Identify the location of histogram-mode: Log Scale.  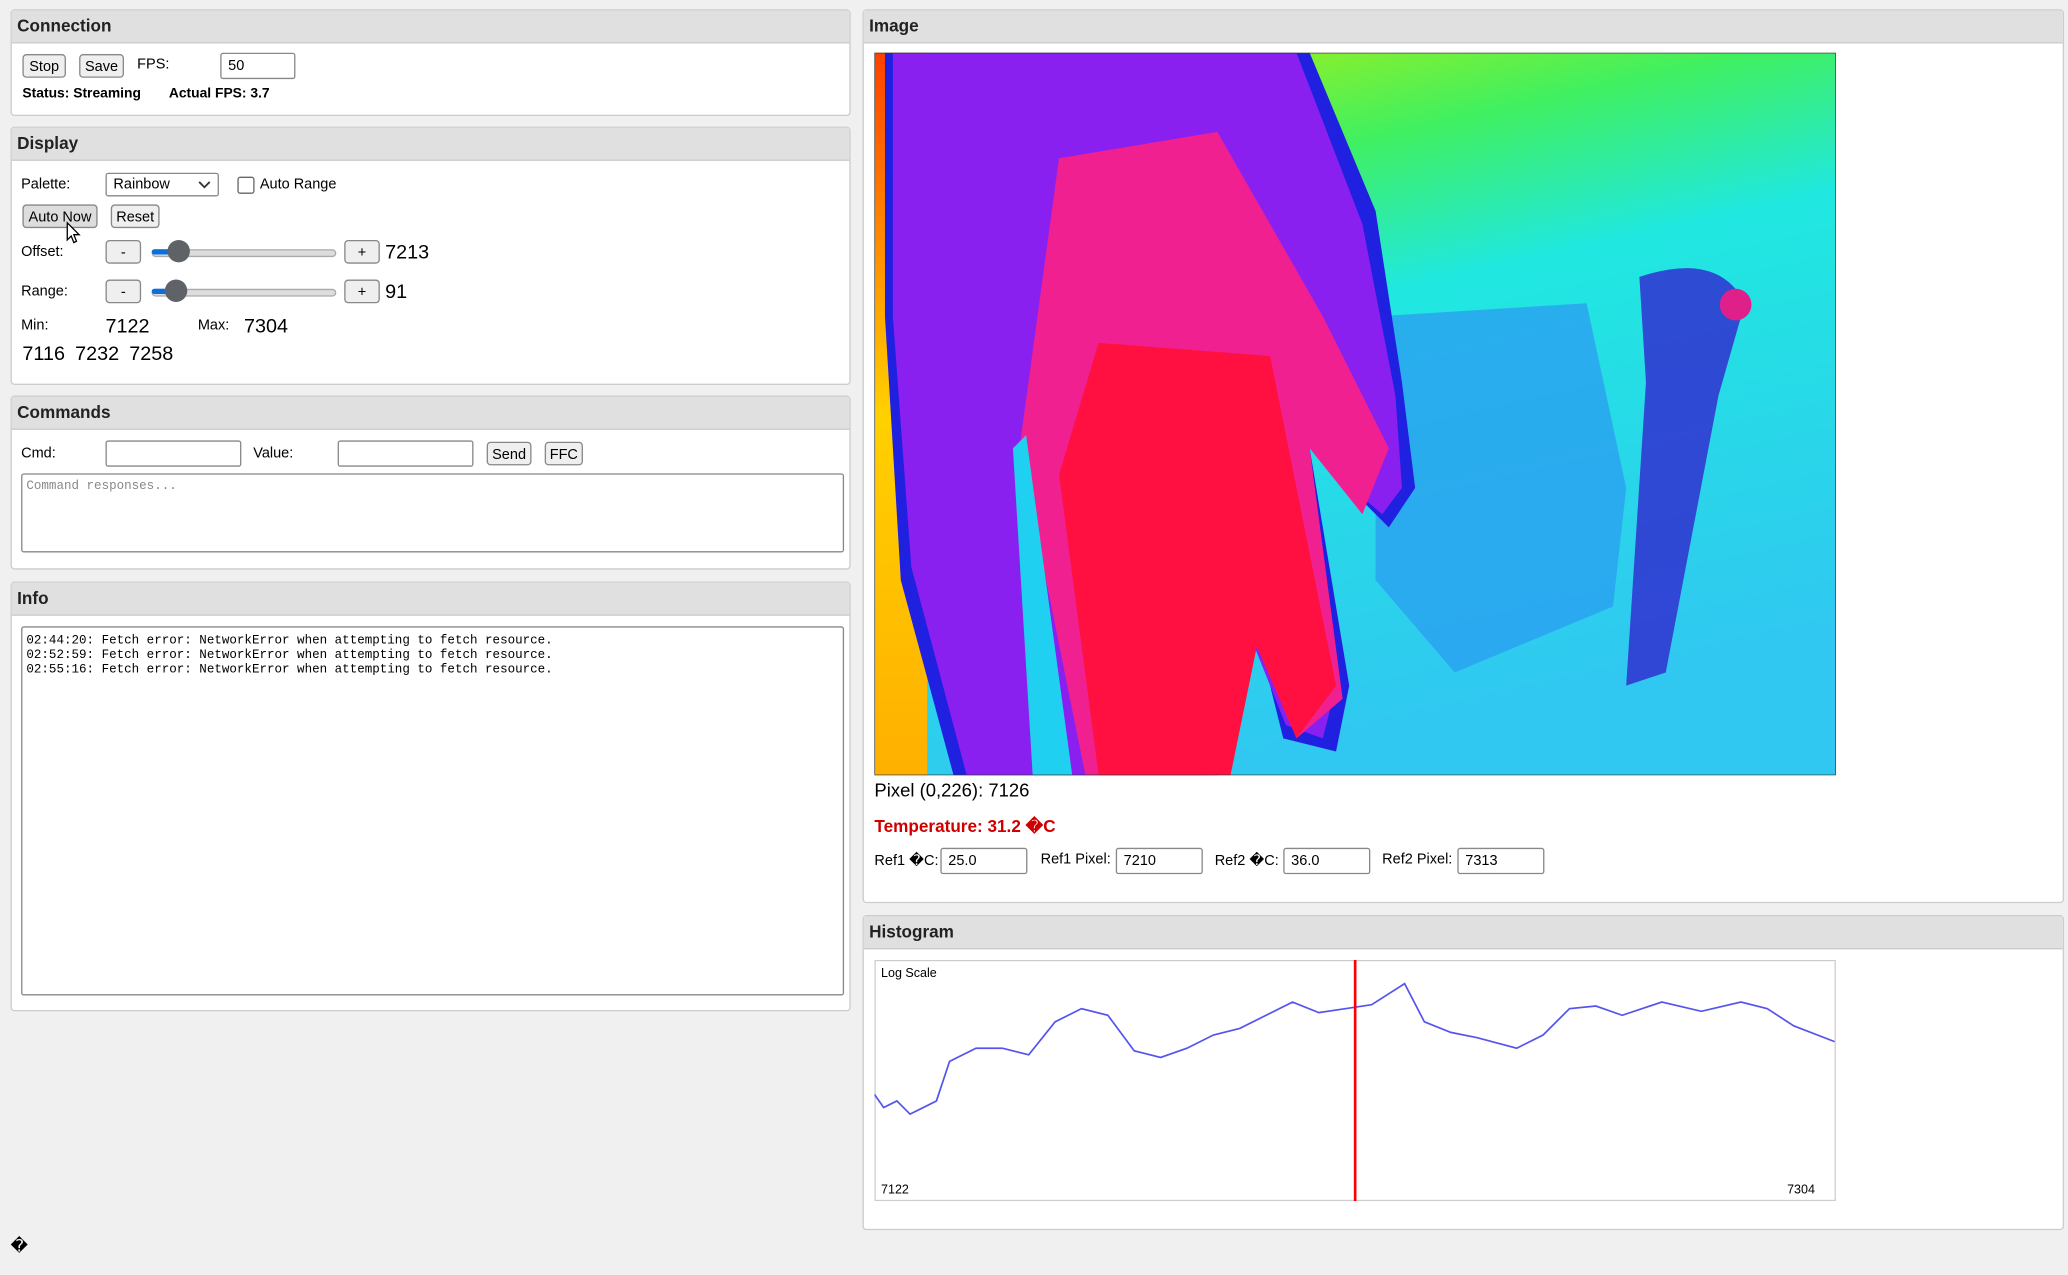
(909, 973).